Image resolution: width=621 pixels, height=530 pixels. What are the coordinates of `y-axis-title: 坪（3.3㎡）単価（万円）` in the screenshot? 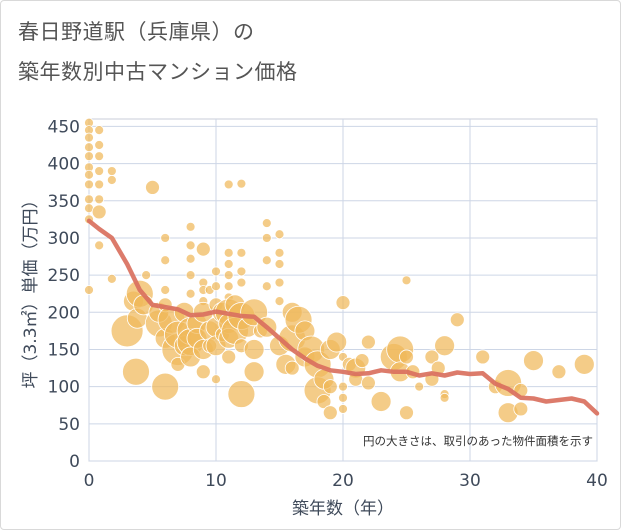 It's located at (31, 289).